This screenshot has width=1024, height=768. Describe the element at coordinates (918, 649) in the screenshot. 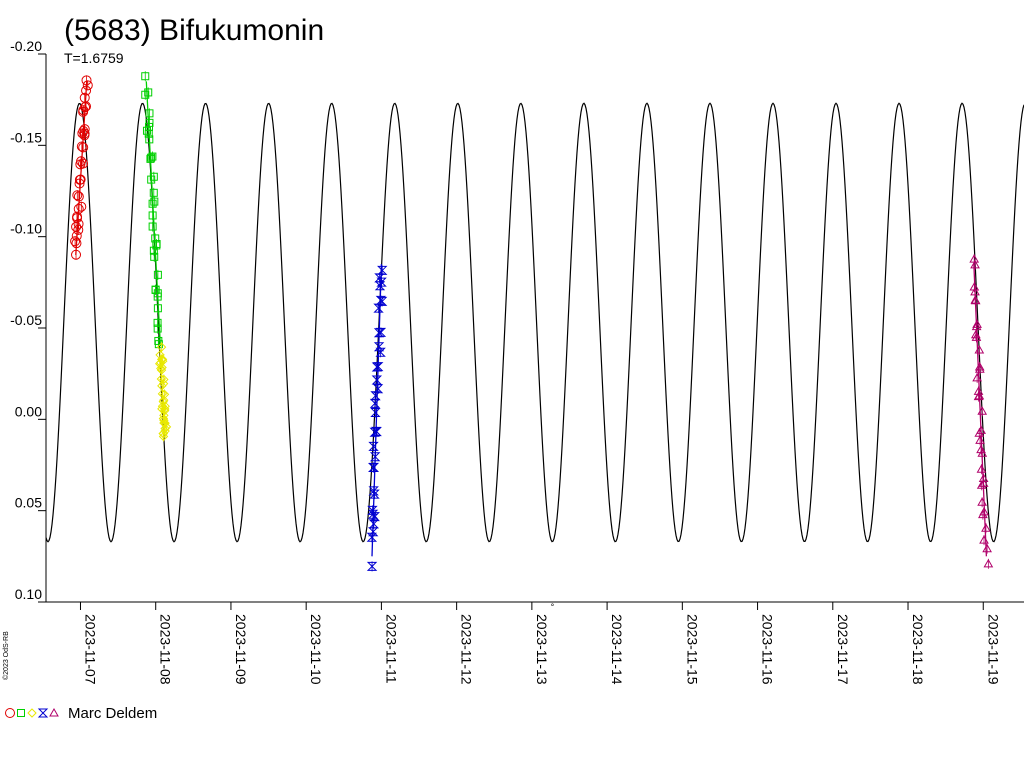

I see `x-tick-label: 2023-11-18` at that location.